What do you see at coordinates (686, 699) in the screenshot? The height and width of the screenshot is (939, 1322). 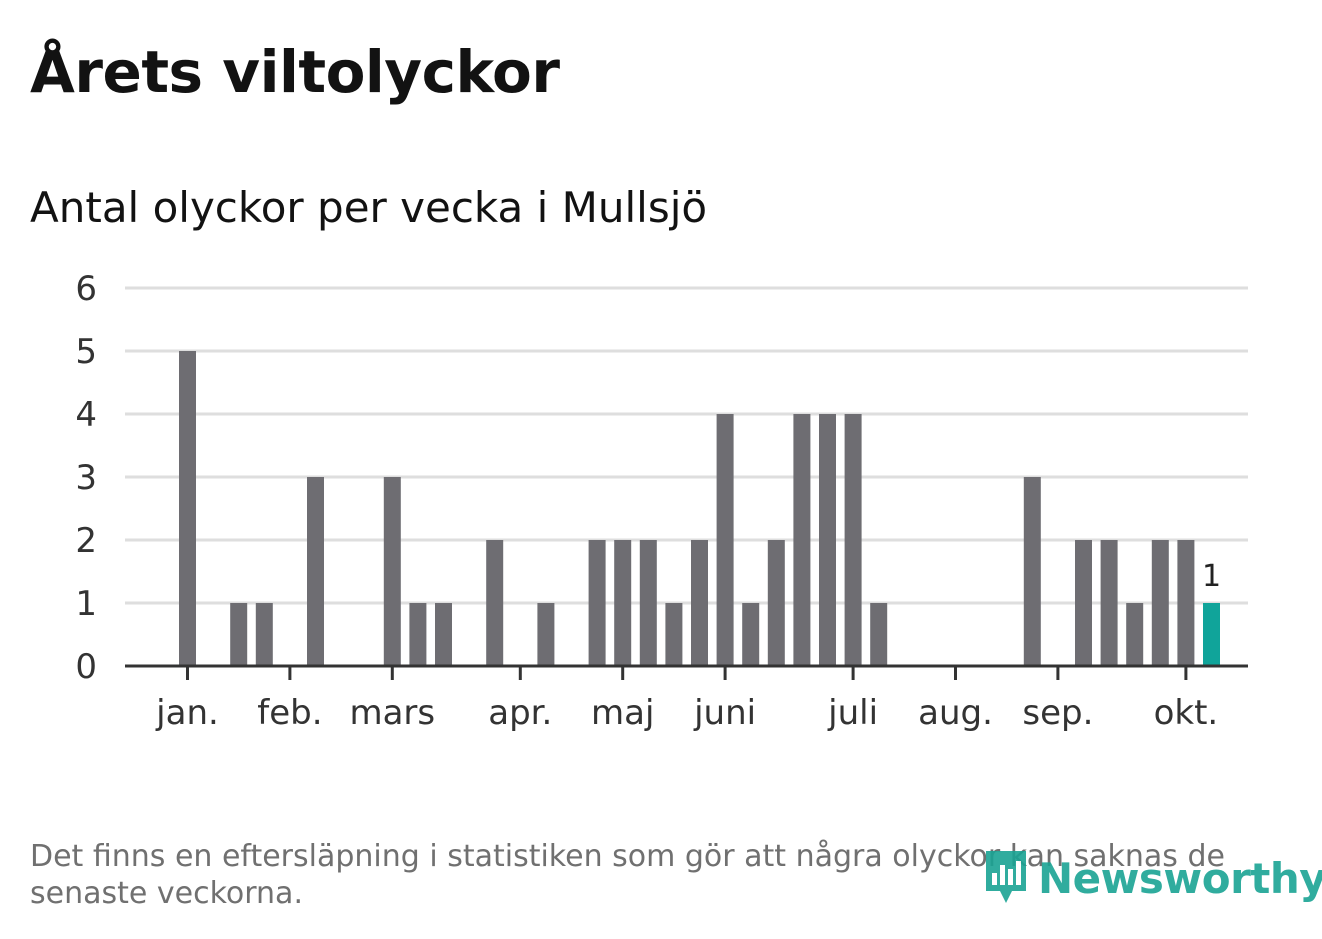 I see `x-axis-ticks: jan. feb. mars apr. maj juni juli aug. sep. okt.` at bounding box center [686, 699].